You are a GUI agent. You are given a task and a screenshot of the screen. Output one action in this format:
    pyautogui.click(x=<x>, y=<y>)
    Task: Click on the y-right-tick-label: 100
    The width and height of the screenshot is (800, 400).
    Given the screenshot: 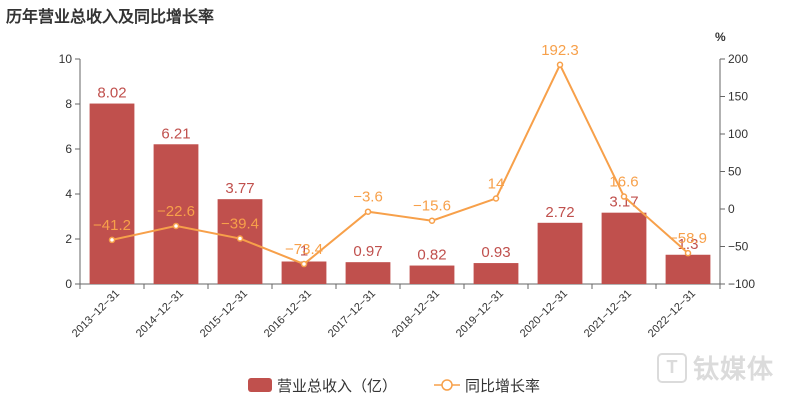 What is the action you would take?
    pyautogui.click(x=738, y=134)
    